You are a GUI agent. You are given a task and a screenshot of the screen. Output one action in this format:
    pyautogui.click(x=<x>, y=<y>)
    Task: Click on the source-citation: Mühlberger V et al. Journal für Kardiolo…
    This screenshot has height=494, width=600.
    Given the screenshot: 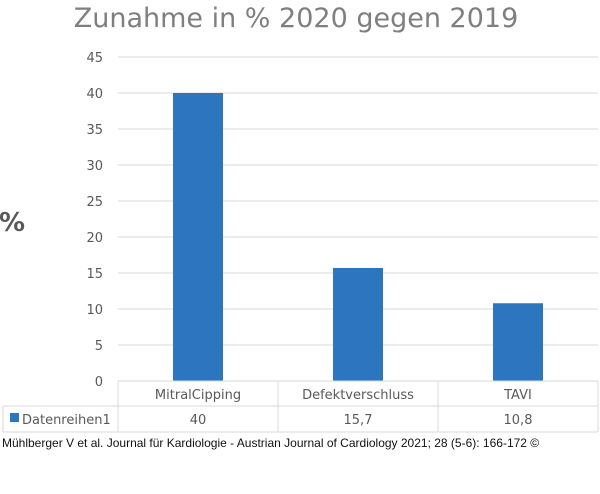 What is the action you would take?
    pyautogui.click(x=270, y=443)
    